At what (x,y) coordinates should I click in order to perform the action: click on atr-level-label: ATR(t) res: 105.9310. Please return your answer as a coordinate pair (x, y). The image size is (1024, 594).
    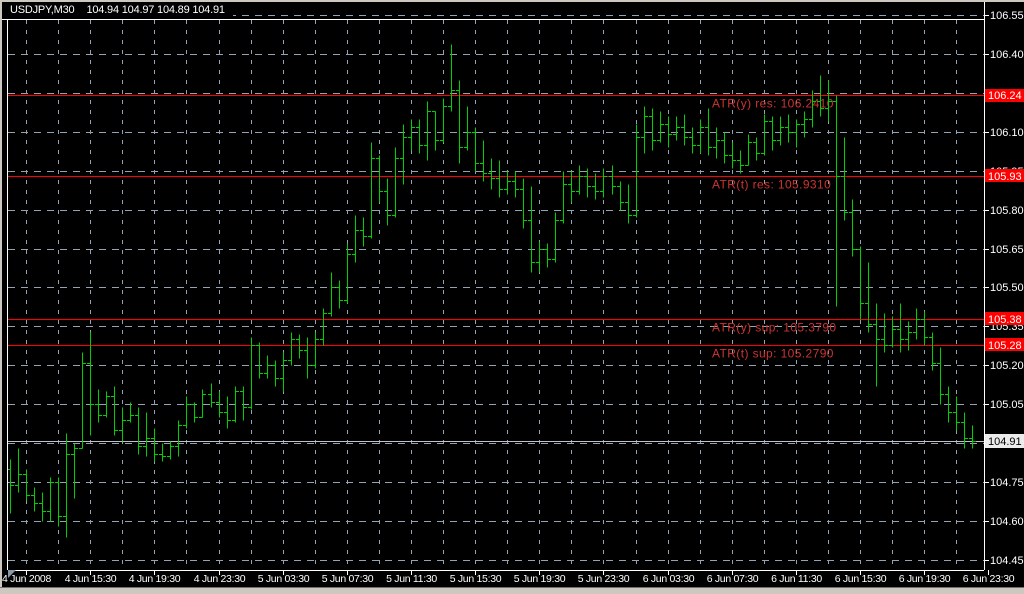
    Looking at the image, I should click on (771, 185).